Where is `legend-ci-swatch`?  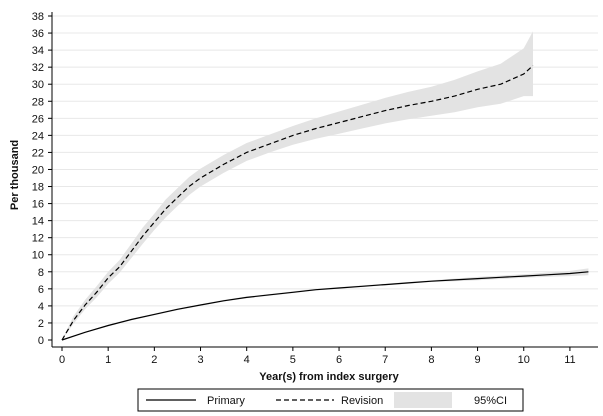
legend-ci-swatch is located at coordinates (423, 400).